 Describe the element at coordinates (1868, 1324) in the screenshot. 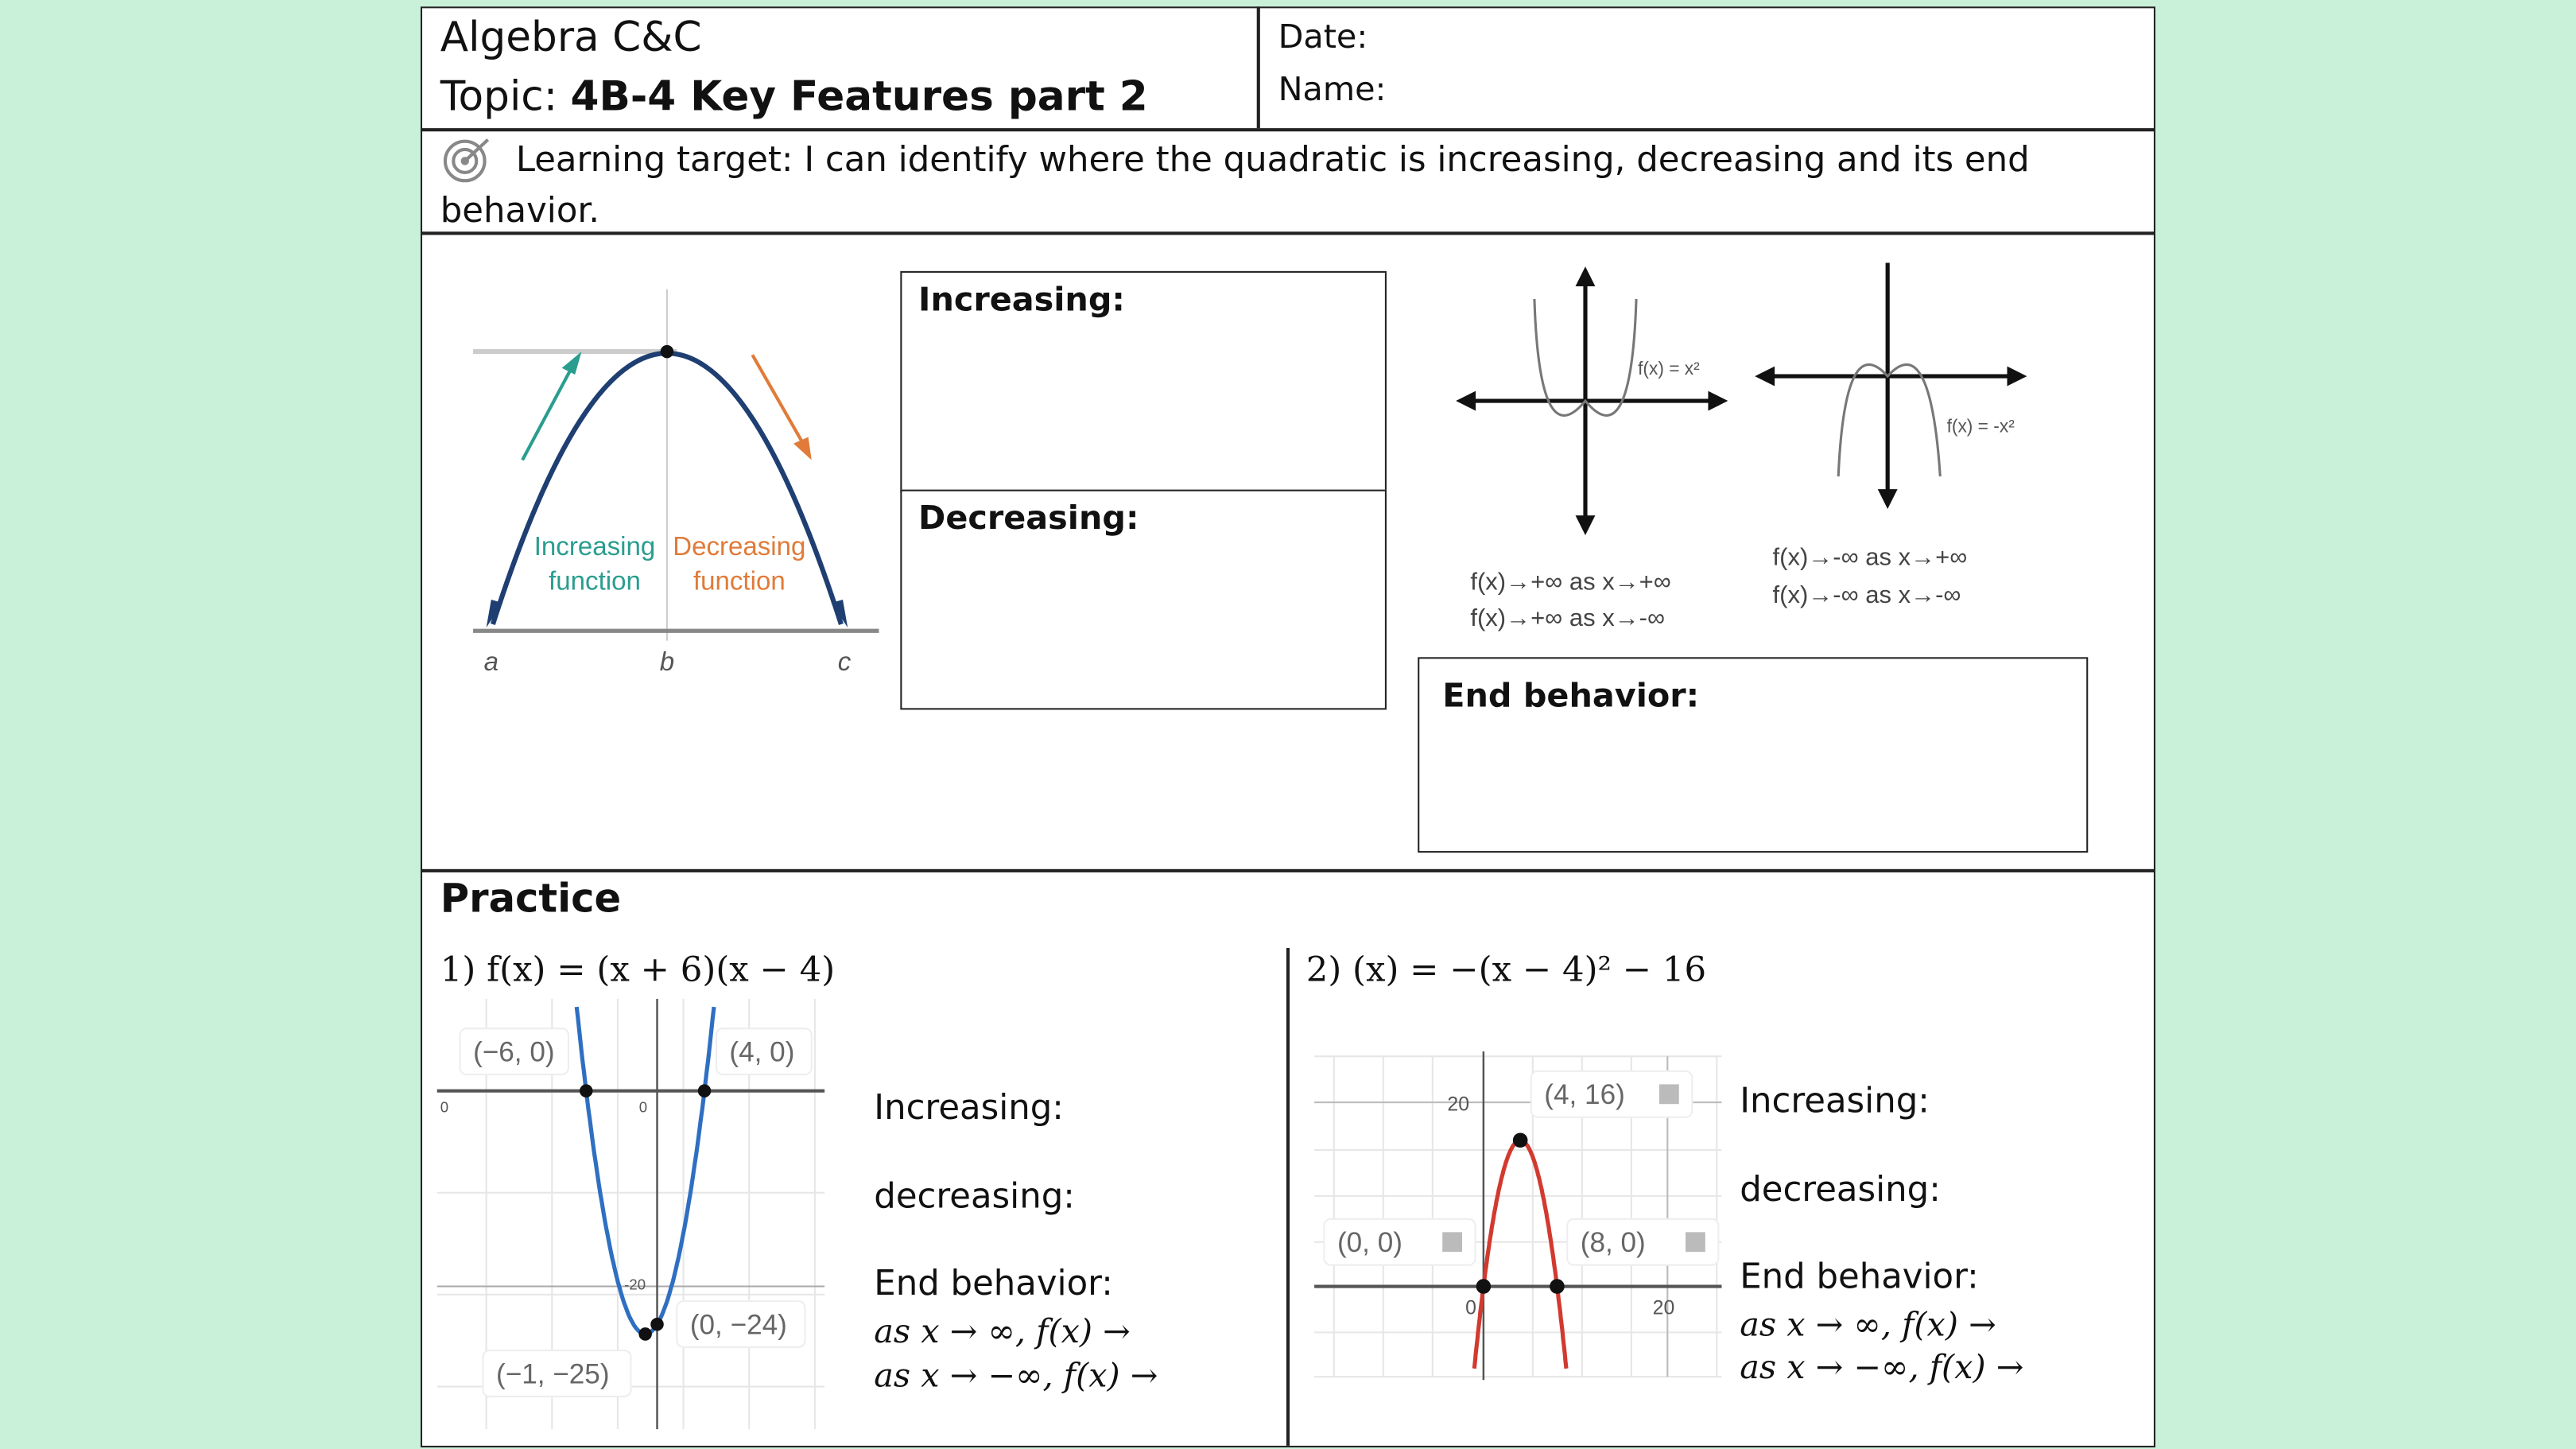

I see `problem-2-end-1: as x → ∞, f(x) →` at that location.